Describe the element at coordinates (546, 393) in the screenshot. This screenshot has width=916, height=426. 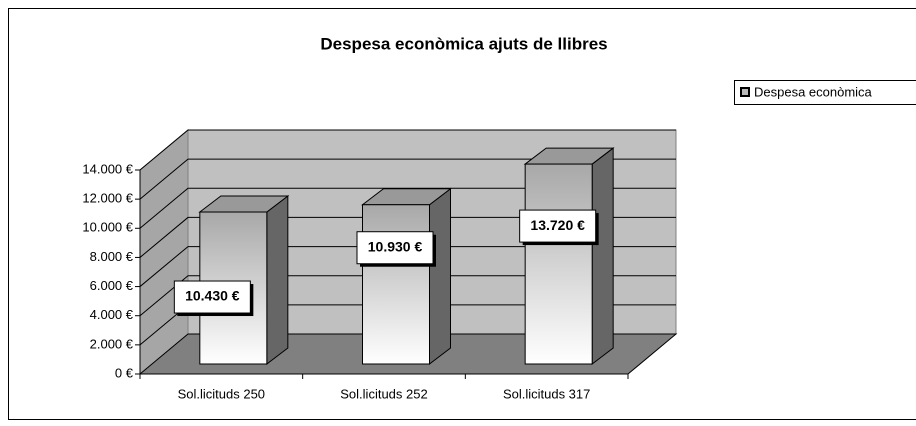
I see `x-tick-label: Sol.licituds 317` at that location.